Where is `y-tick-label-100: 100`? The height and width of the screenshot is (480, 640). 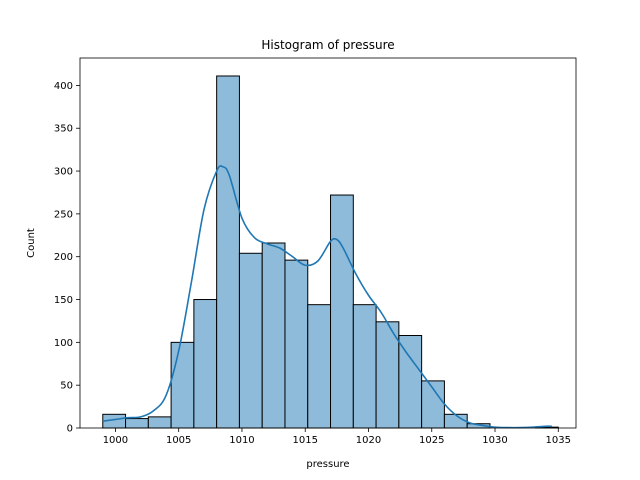 y-tick-label-100: 100 is located at coordinates (63, 343).